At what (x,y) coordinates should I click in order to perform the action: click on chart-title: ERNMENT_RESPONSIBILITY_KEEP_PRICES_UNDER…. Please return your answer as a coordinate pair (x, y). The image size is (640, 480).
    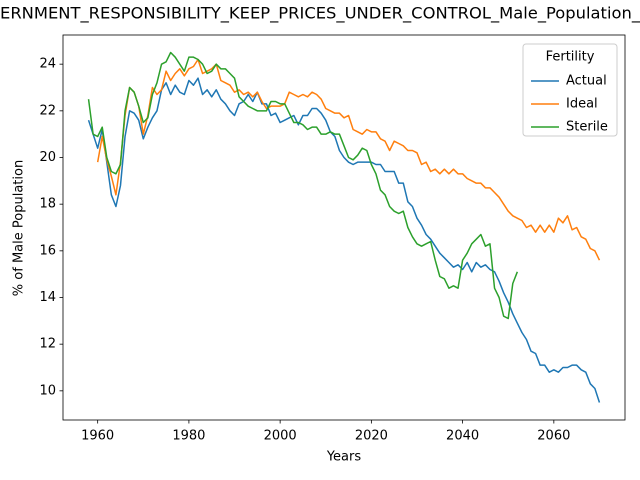
    Looking at the image, I should click on (320, 14).